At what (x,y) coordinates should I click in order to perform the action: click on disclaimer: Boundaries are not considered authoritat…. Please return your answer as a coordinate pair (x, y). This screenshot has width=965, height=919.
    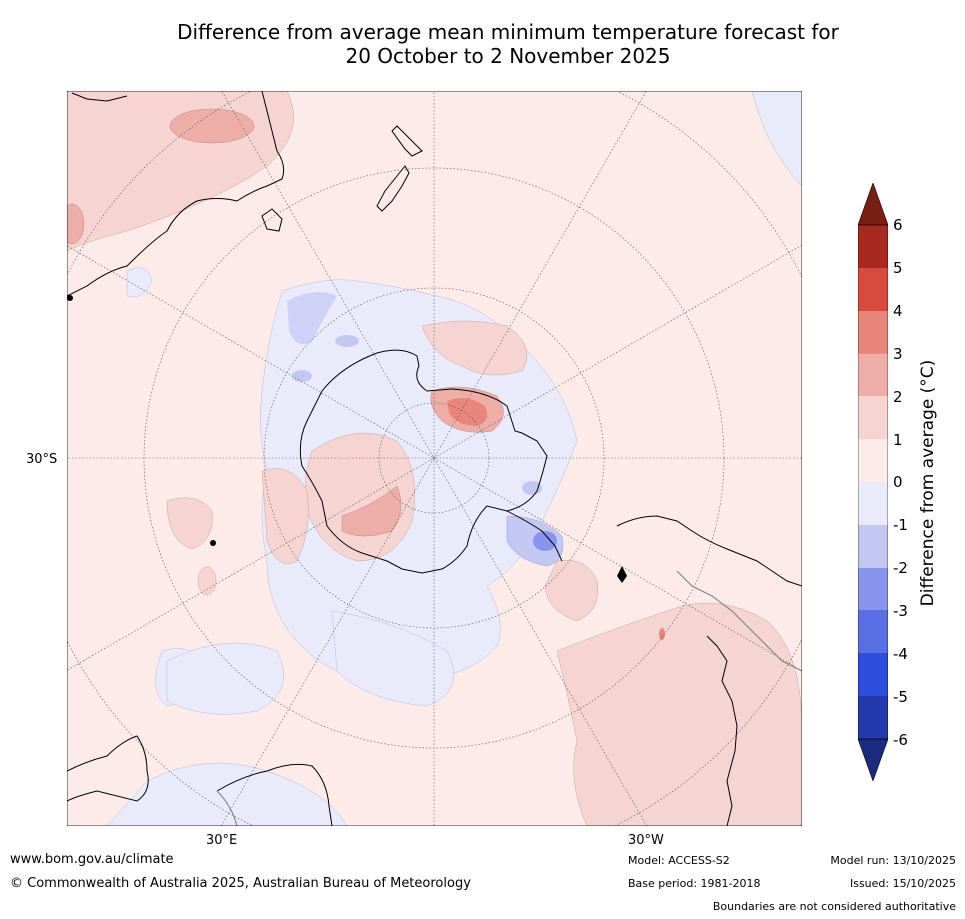
    Looking at the image, I should click on (834, 906).